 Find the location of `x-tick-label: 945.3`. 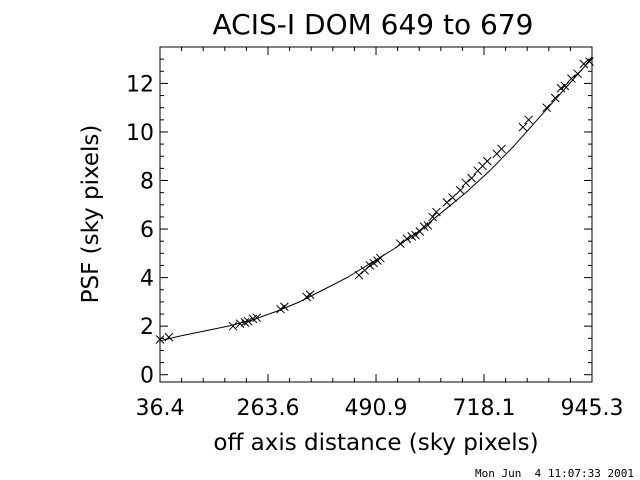

x-tick-label: 945.3 is located at coordinates (592, 408).